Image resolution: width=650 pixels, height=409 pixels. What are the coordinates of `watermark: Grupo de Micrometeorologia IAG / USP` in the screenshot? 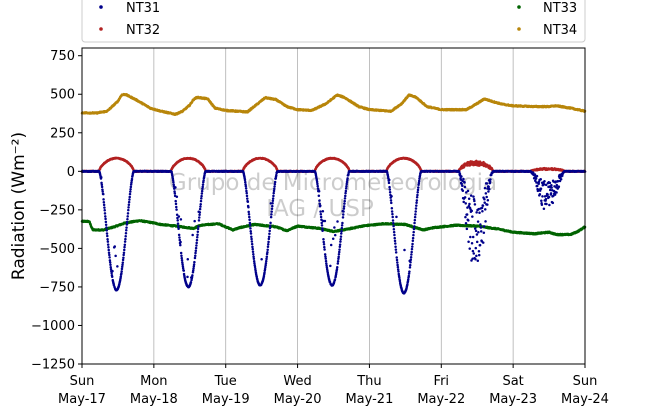 It's located at (333, 196).